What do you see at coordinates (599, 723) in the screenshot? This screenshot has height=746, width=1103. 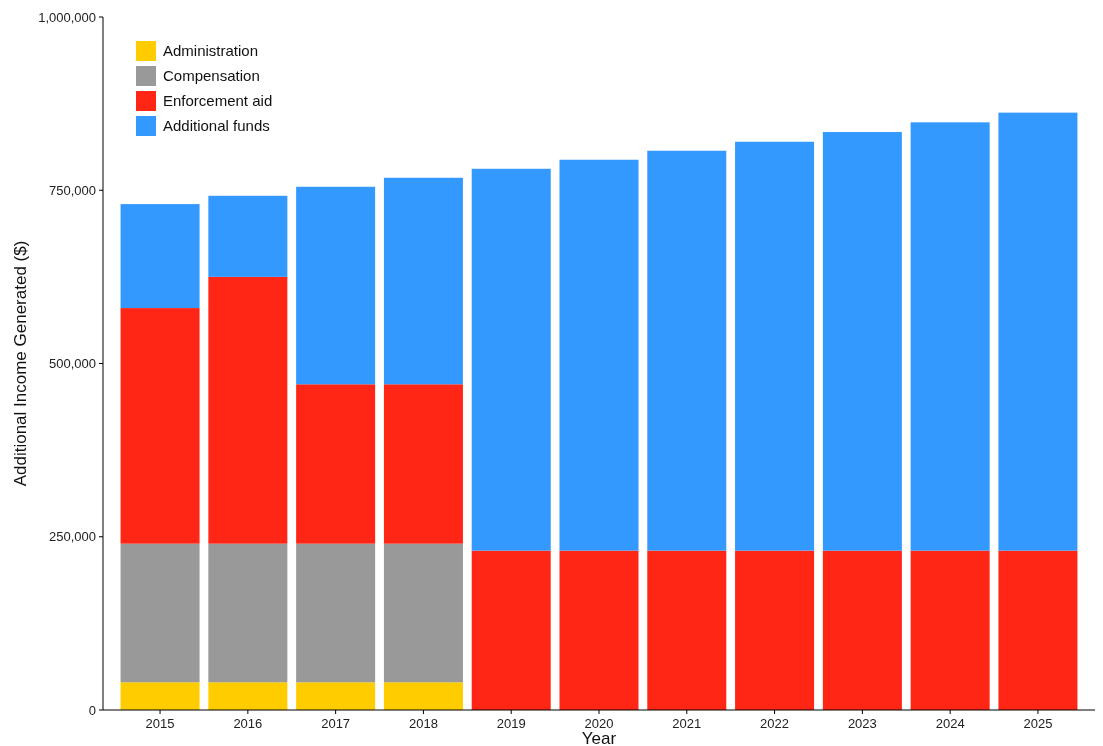 I see `x-tick-label: 2020` at bounding box center [599, 723].